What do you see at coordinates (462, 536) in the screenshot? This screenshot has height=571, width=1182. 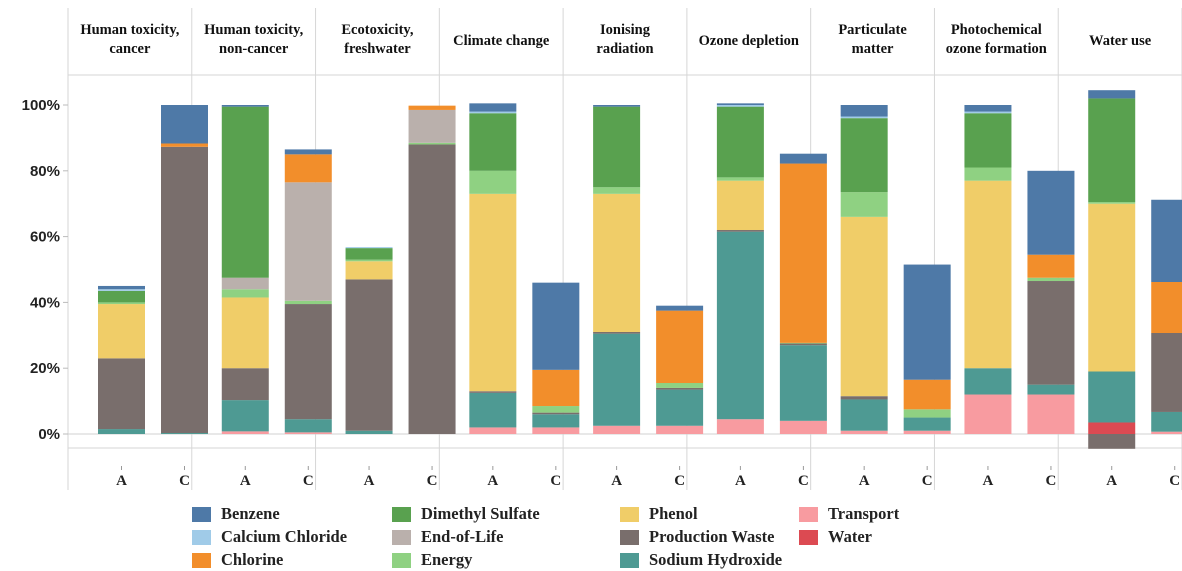 I see `legend-label: End-of-Life` at bounding box center [462, 536].